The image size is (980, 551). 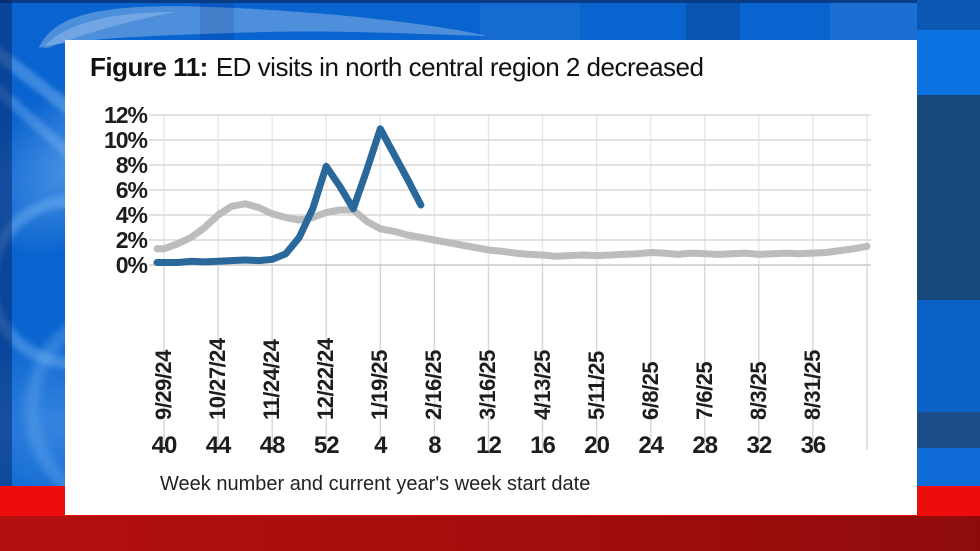 What do you see at coordinates (759, 445) in the screenshot?
I see `week-tick-label: 32` at bounding box center [759, 445].